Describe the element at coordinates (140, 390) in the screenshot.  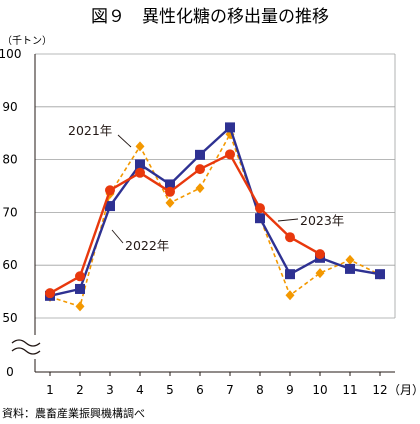
I see `x-tick-label: 4` at that location.